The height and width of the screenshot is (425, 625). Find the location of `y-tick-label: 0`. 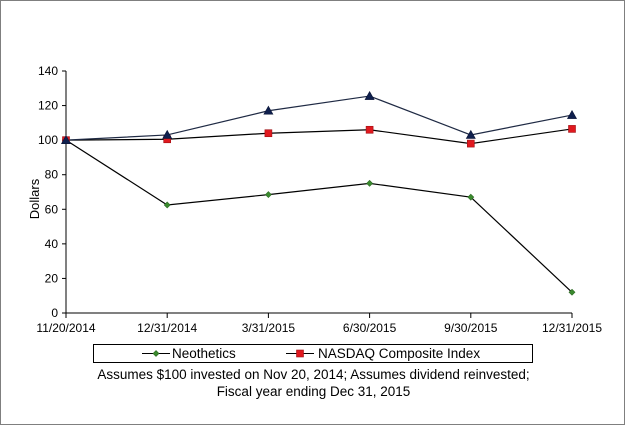

y-tick-label: 0 is located at coordinates (54, 313).